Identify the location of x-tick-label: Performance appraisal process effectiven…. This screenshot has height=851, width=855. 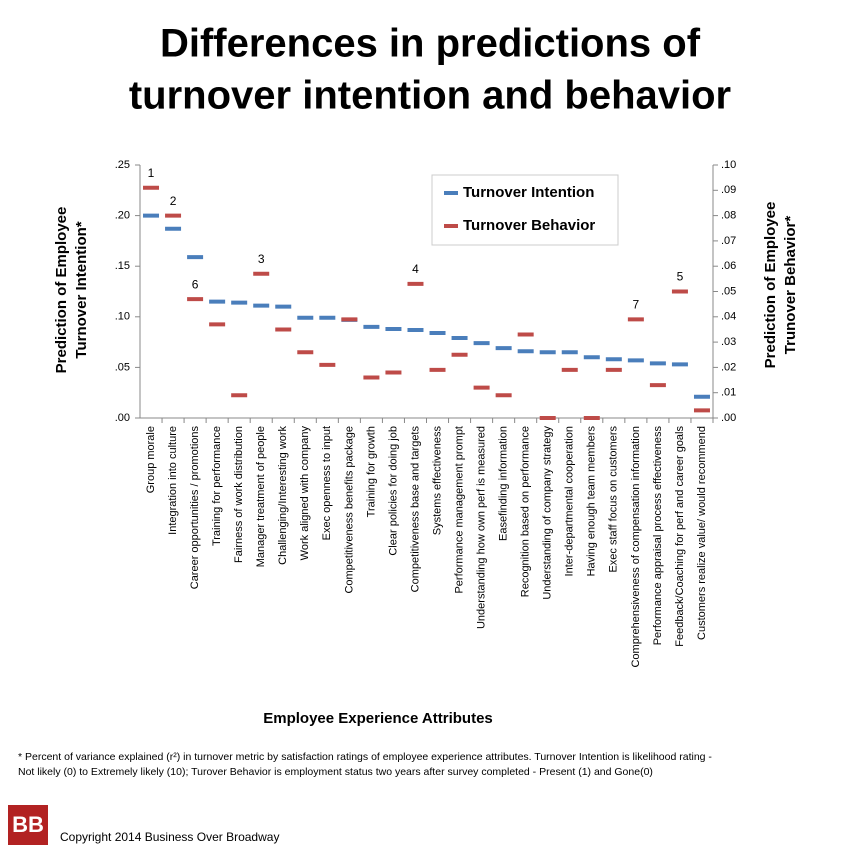
(658, 536).